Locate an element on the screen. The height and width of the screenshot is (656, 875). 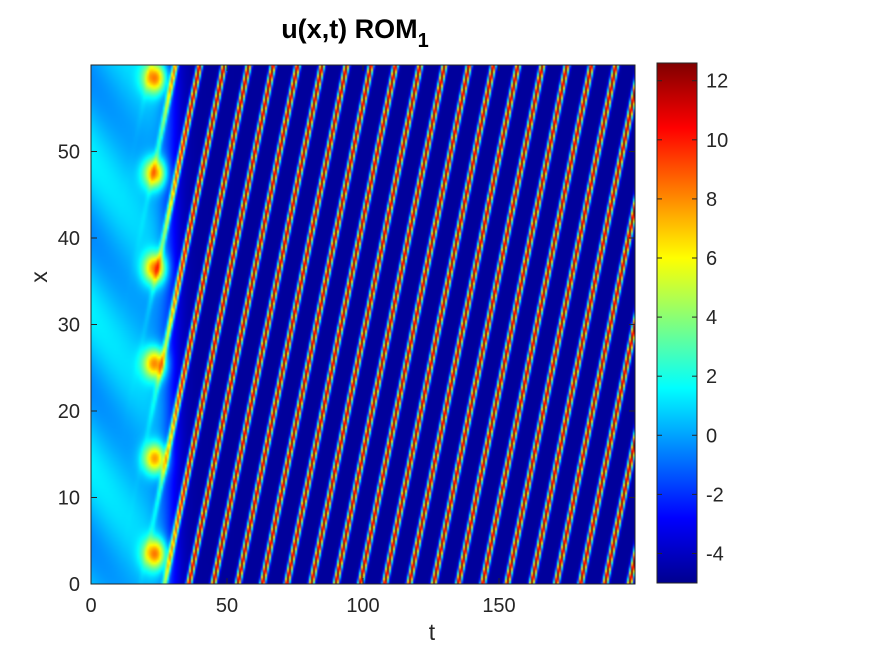
colorbar-tick-label: 8 is located at coordinates (711, 200).